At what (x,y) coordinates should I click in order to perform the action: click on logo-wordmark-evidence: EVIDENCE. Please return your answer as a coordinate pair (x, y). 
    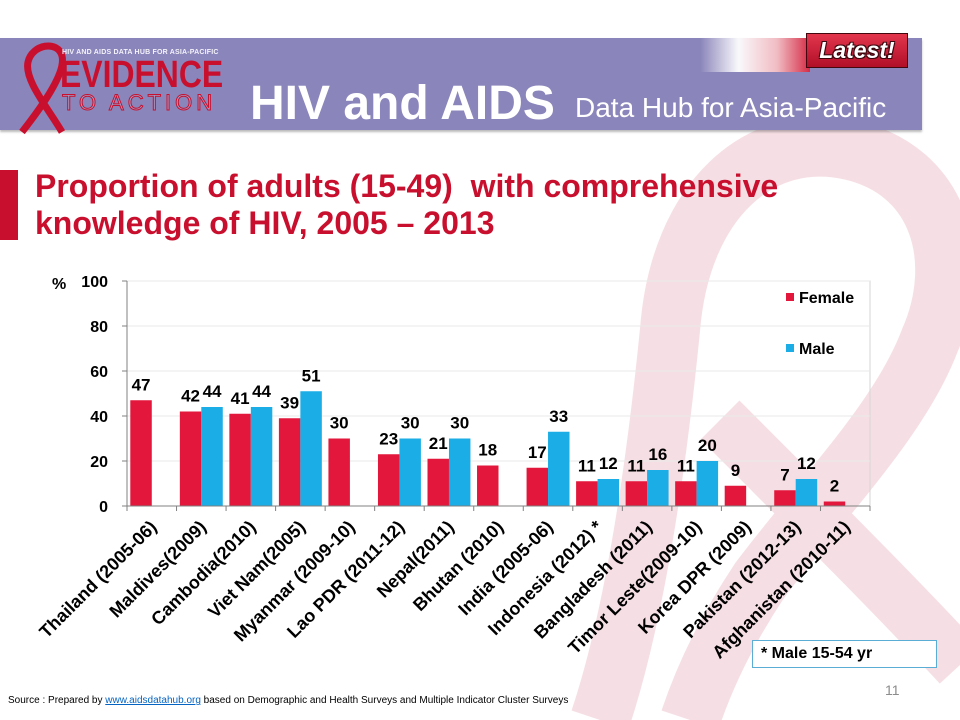
    Looking at the image, I should click on (142, 75).